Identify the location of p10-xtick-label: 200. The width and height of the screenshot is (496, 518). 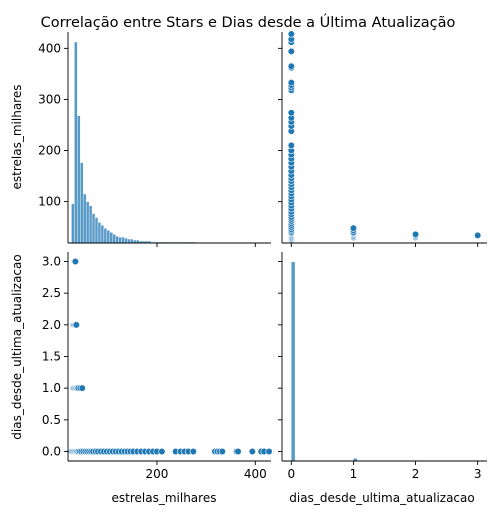
(157, 474).